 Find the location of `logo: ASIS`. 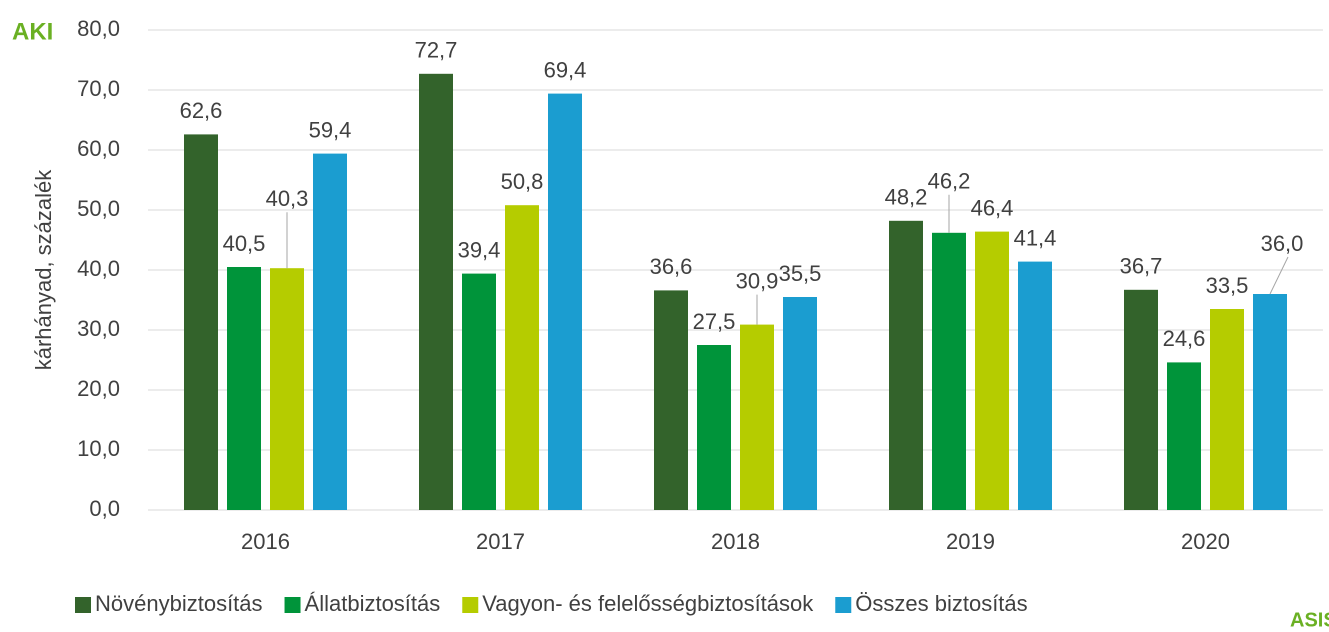

logo: ASIS is located at coordinates (1309, 620).